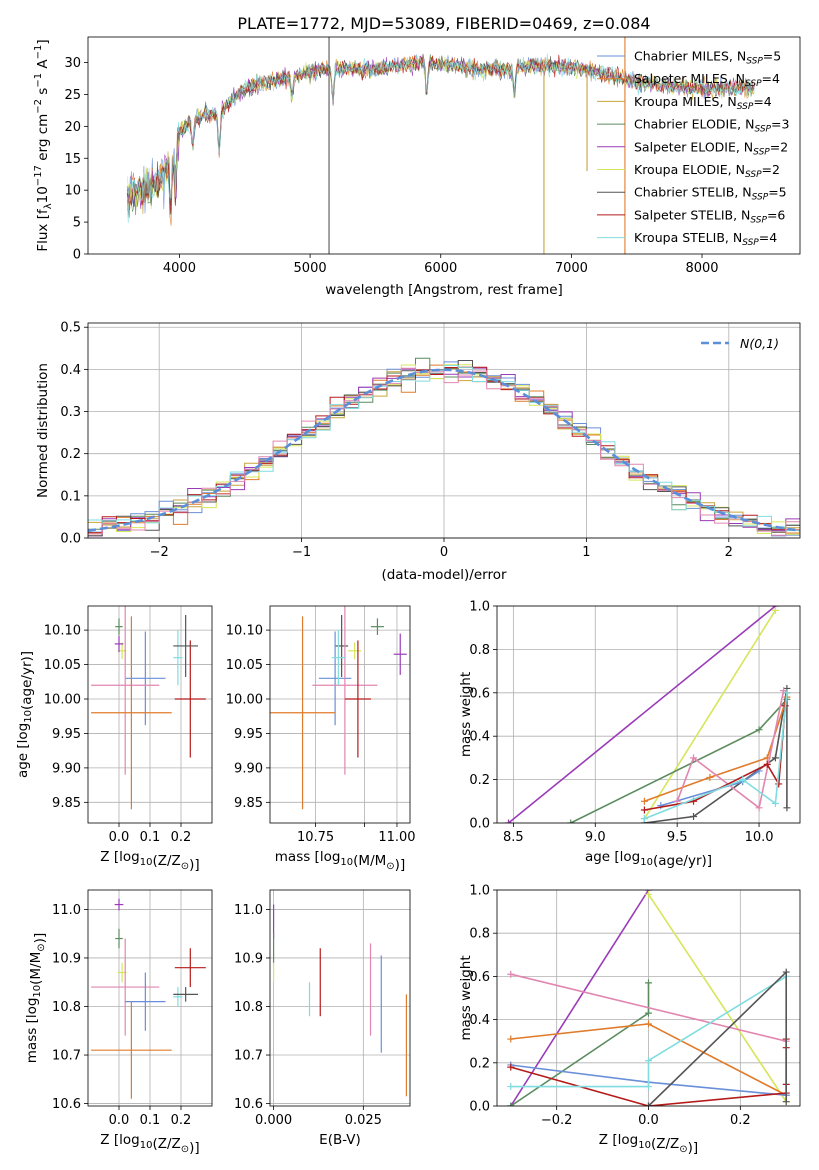  Describe the element at coordinates (703, 103) in the screenshot. I see `legend-label: Kroupa MILES, NSSP=4` at that location.